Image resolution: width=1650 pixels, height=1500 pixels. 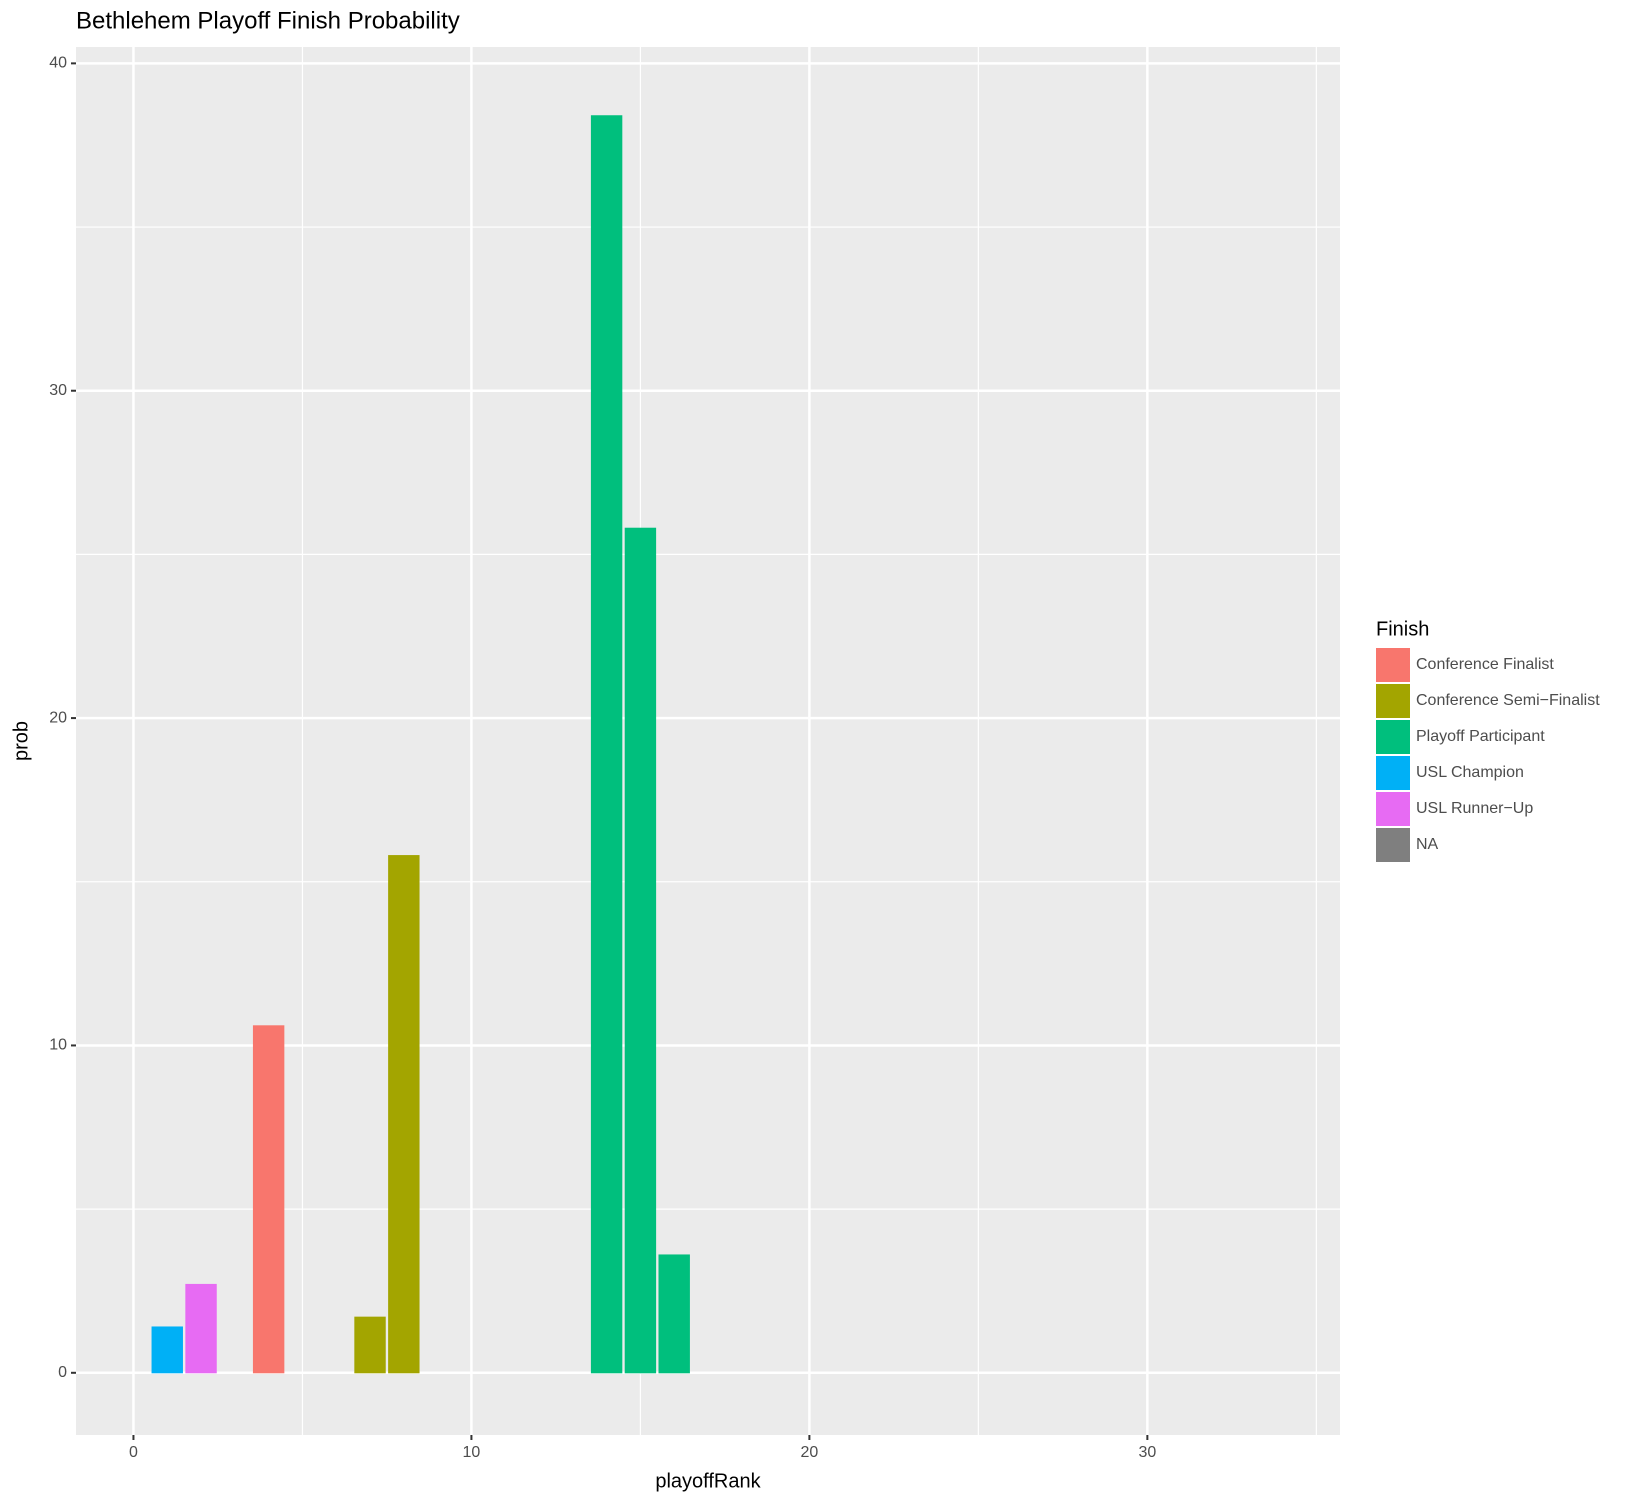 I want to click on y-tick-label: 40, so click(x=58, y=63).